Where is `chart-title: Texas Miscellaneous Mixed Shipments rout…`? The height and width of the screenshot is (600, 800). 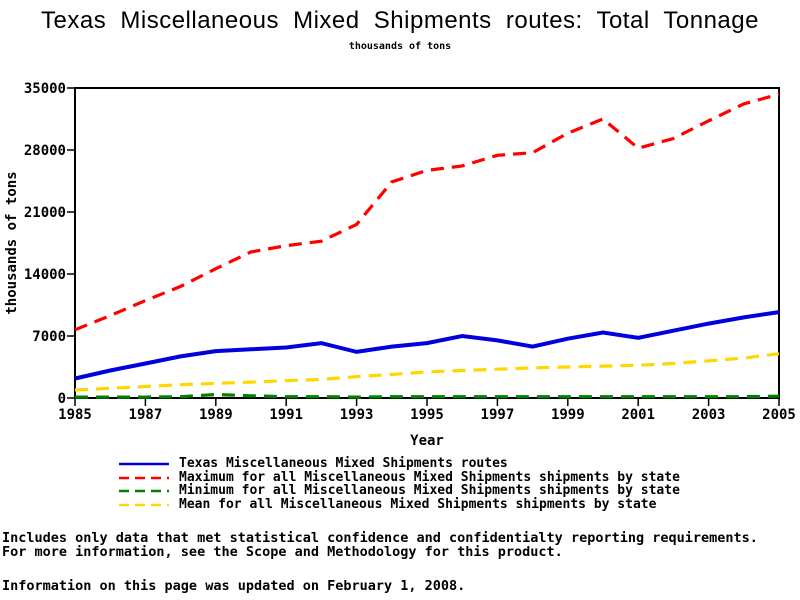 chart-title: Texas Miscellaneous Mixed Shipments rout… is located at coordinates (400, 20).